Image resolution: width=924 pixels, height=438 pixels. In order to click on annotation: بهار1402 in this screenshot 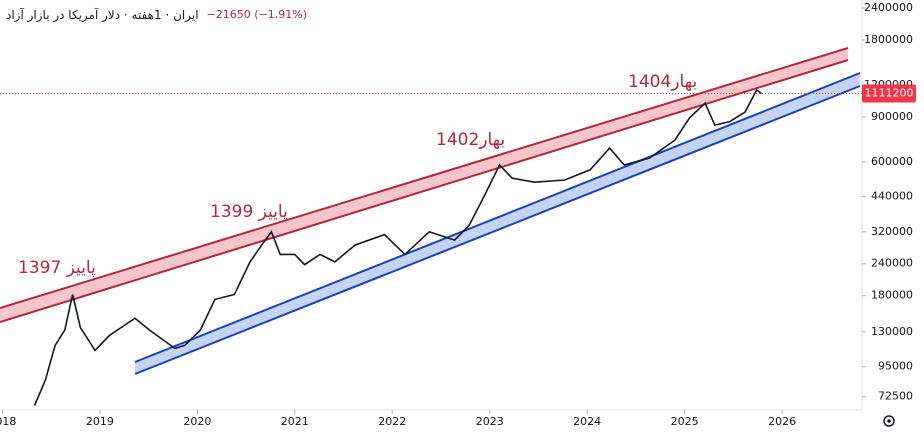, I will do `click(470, 140)`.